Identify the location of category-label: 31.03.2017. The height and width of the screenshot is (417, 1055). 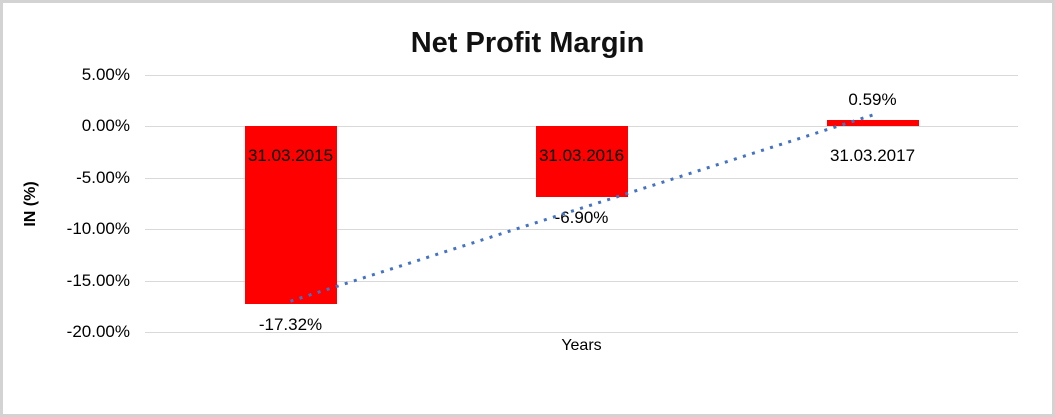
(872, 155).